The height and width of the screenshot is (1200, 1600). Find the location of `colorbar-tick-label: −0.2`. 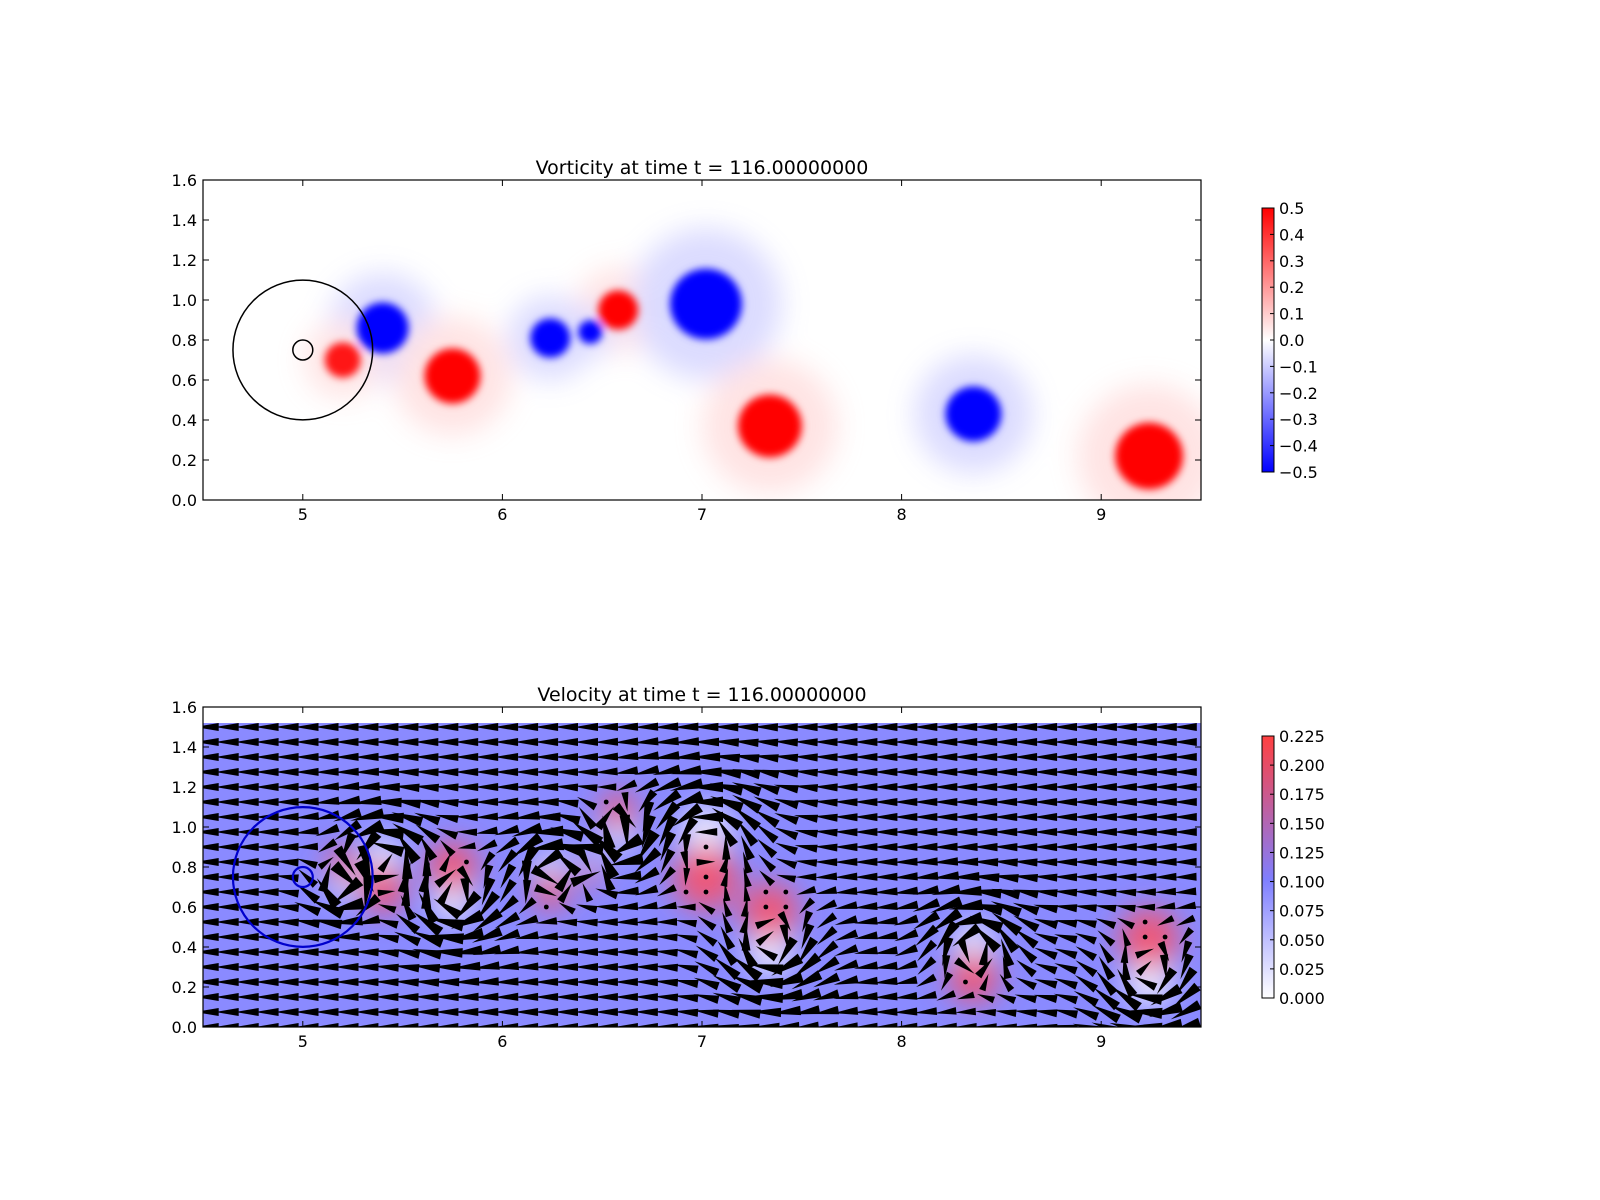

colorbar-tick-label: −0.2 is located at coordinates (1298, 393).